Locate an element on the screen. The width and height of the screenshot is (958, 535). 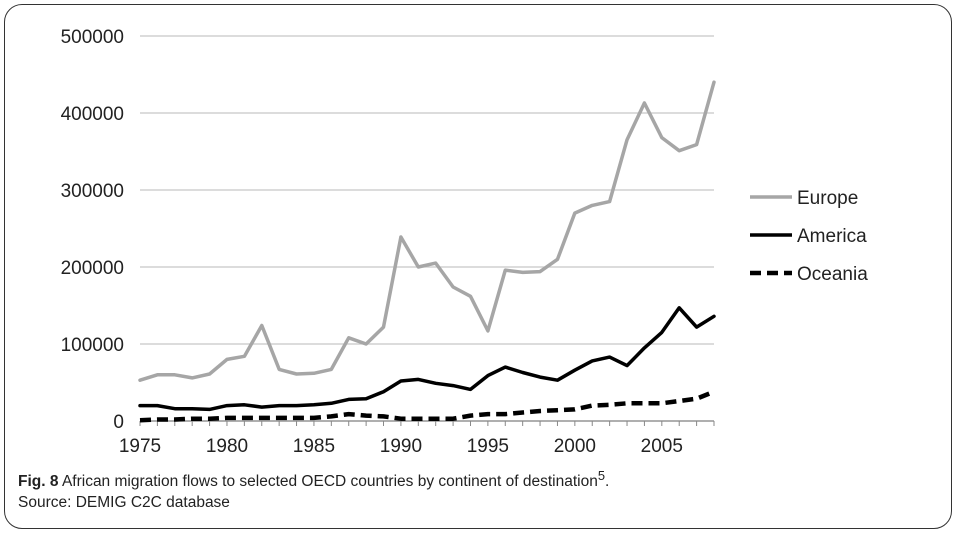
y-axis-ticks: 0 100000 200000 300000 400000 500000 is located at coordinates (92, 230).